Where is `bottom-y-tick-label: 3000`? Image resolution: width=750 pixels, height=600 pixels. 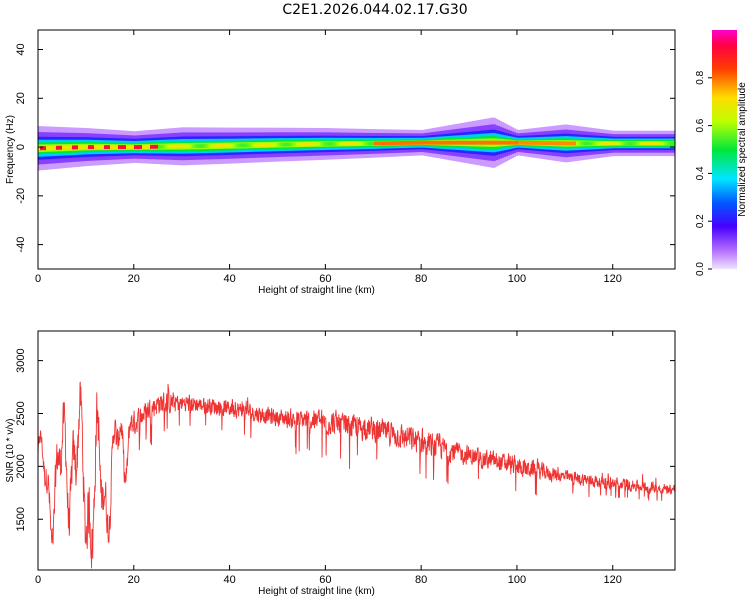
bottom-y-tick-label: 3000 is located at coordinates (21, 360).